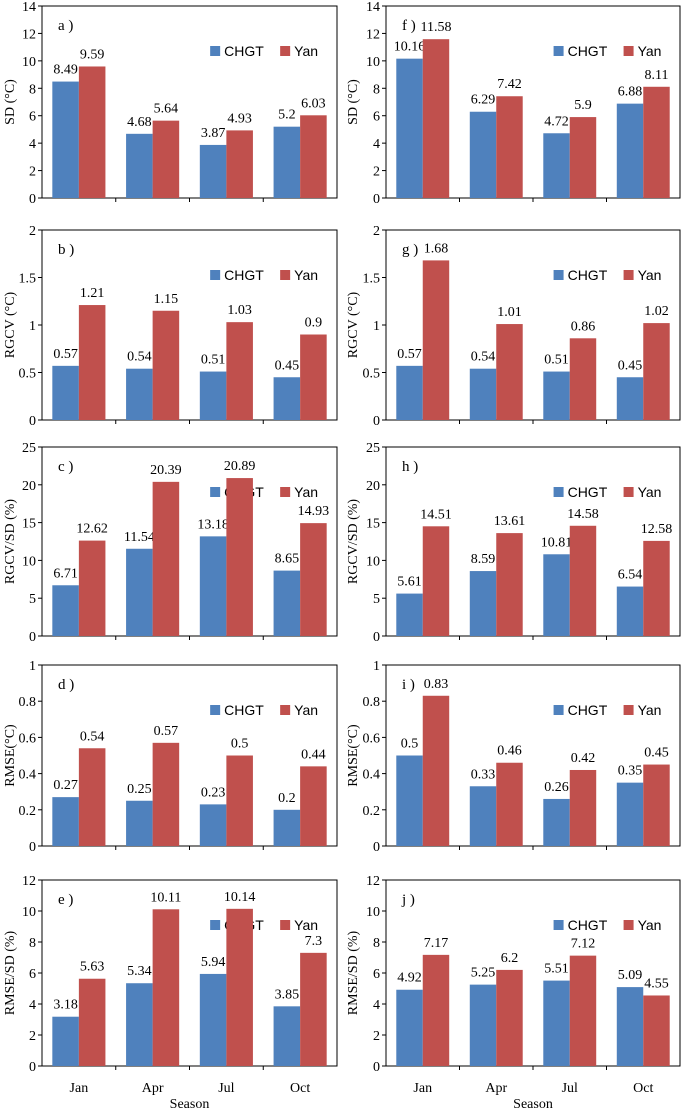 This screenshot has width=685, height=1111. I want to click on data-label: 0.57, so click(409, 354).